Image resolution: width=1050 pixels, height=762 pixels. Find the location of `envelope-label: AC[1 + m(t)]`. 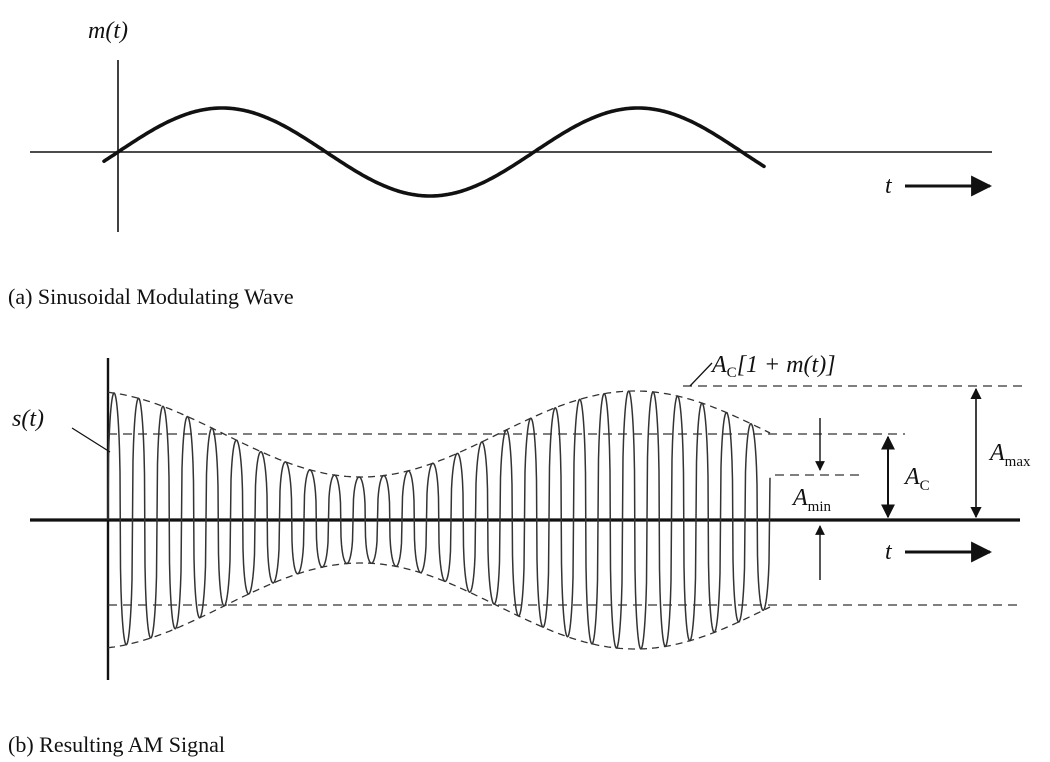

envelope-label: AC[1 + m(t)] is located at coordinates (773, 366).